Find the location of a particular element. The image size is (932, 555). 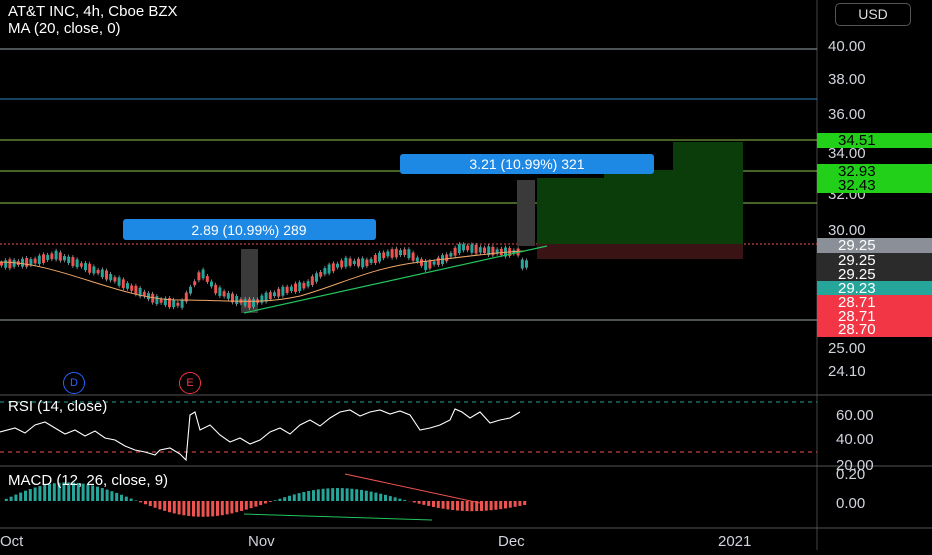

macd-legend: MACD (12, 26, close, 9) is located at coordinates (88, 480).